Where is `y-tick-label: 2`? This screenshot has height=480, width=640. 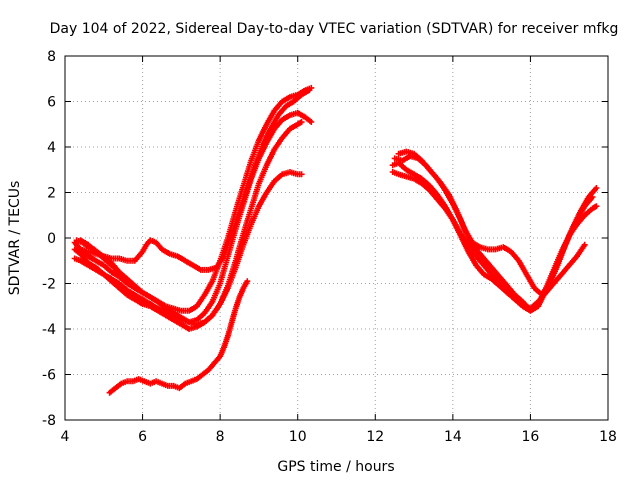
y-tick-label: 2 is located at coordinates (51, 194).